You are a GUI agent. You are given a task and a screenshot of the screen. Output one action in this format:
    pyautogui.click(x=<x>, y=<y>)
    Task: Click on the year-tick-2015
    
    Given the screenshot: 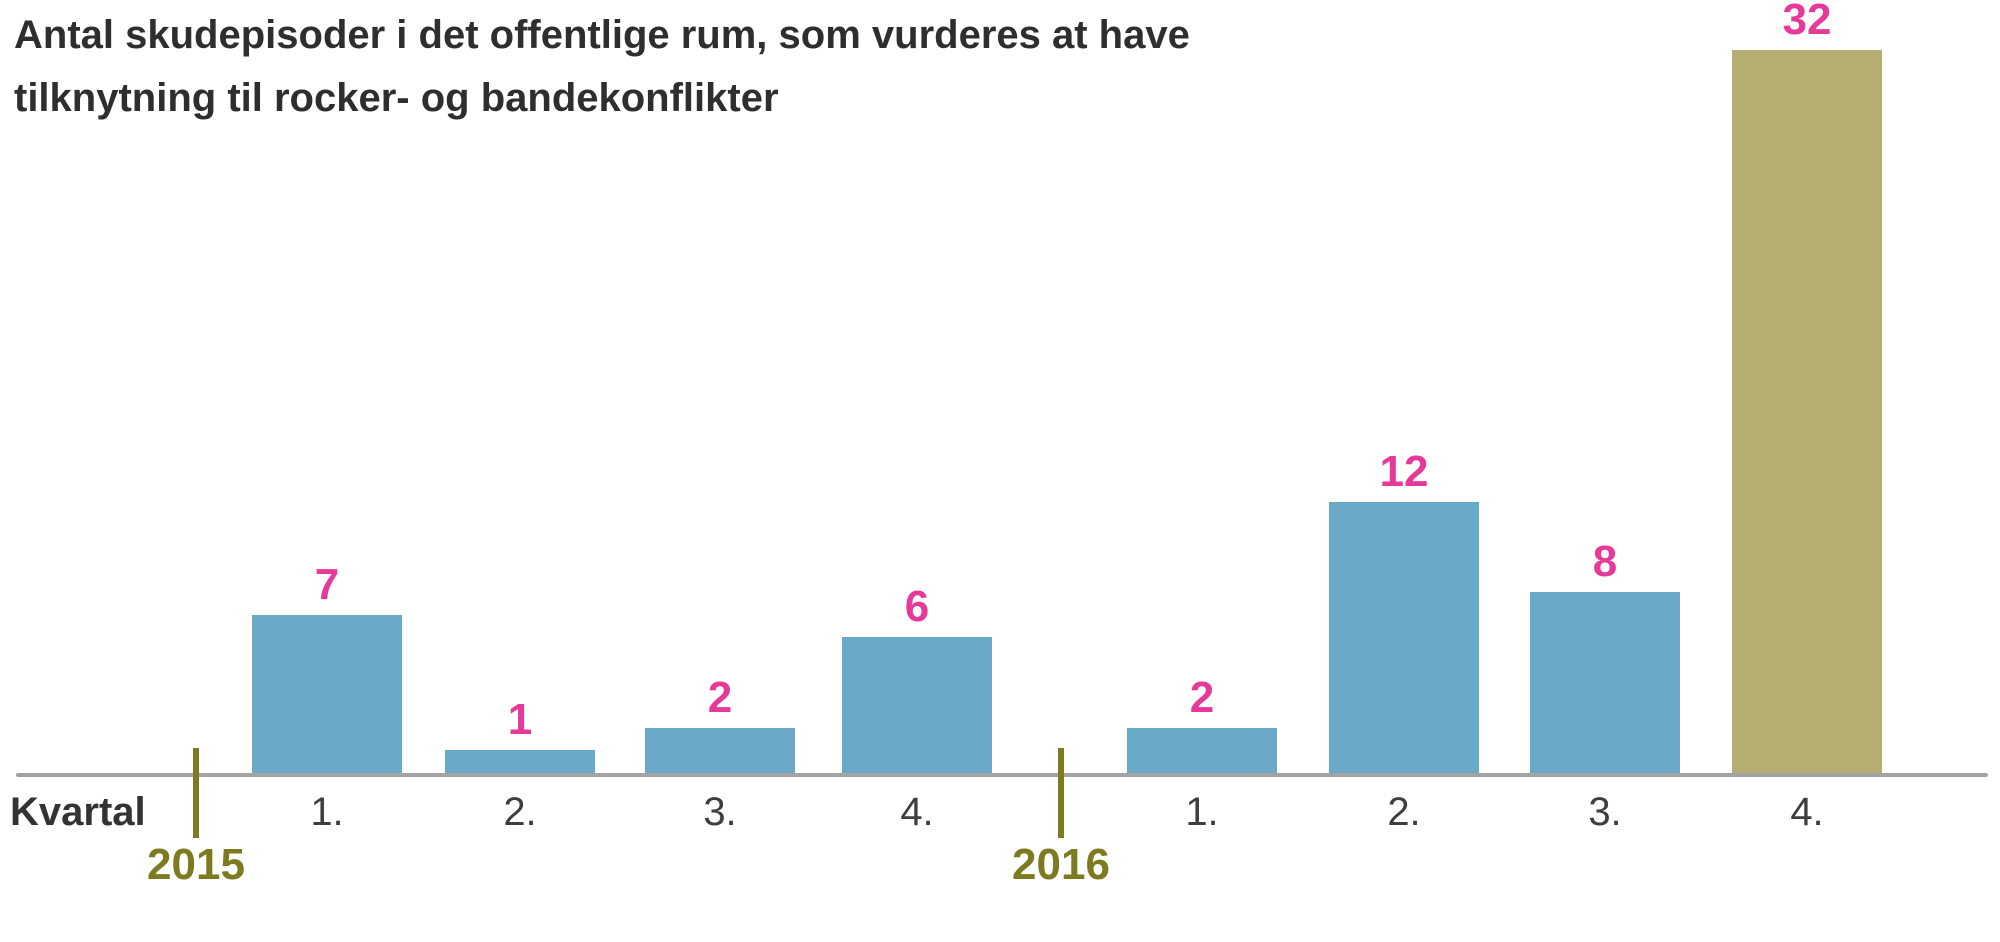 What is the action you would take?
    pyautogui.click(x=196, y=793)
    